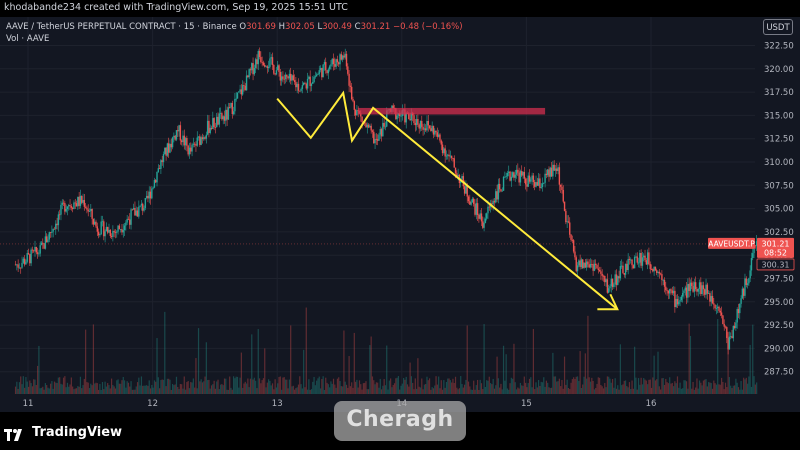  I want to click on tradingview-logo: TradingView, so click(63, 432).